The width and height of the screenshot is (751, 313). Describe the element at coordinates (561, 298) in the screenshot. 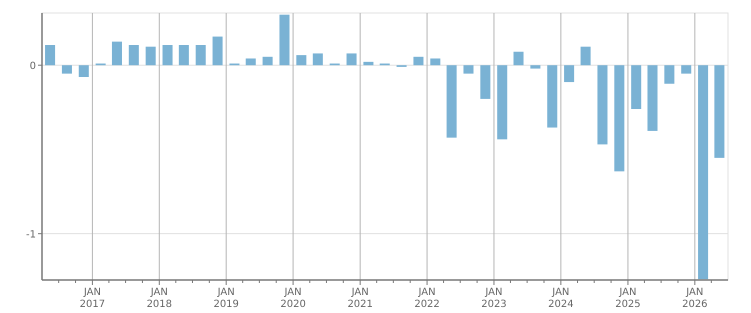

I see `x-tick-label: JAN 2024` at that location.